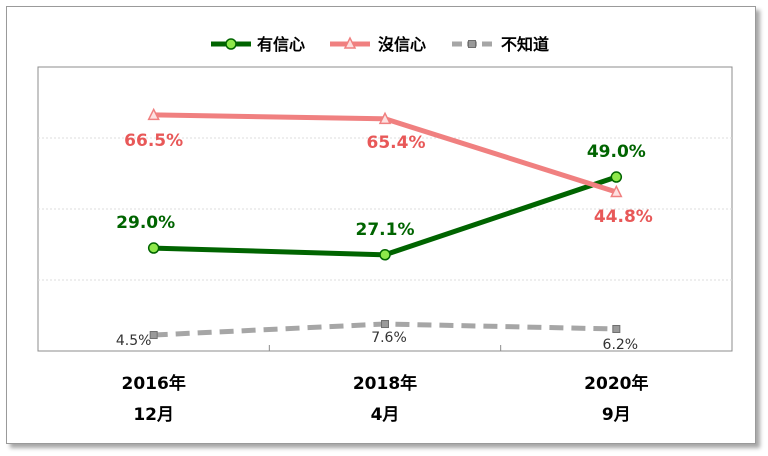  Describe the element at coordinates (616, 152) in the screenshot. I see `data-label: 49.0%` at that location.